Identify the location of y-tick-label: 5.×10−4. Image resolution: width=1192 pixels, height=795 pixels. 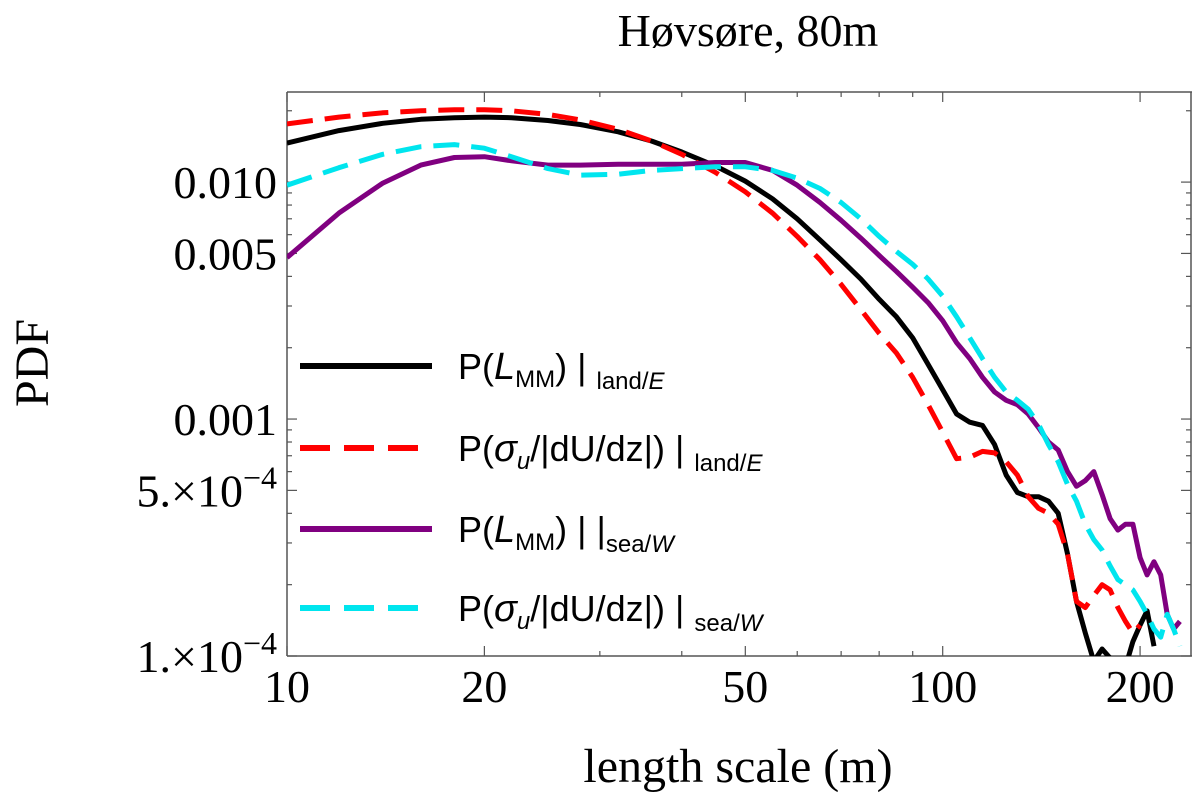
(207, 487).